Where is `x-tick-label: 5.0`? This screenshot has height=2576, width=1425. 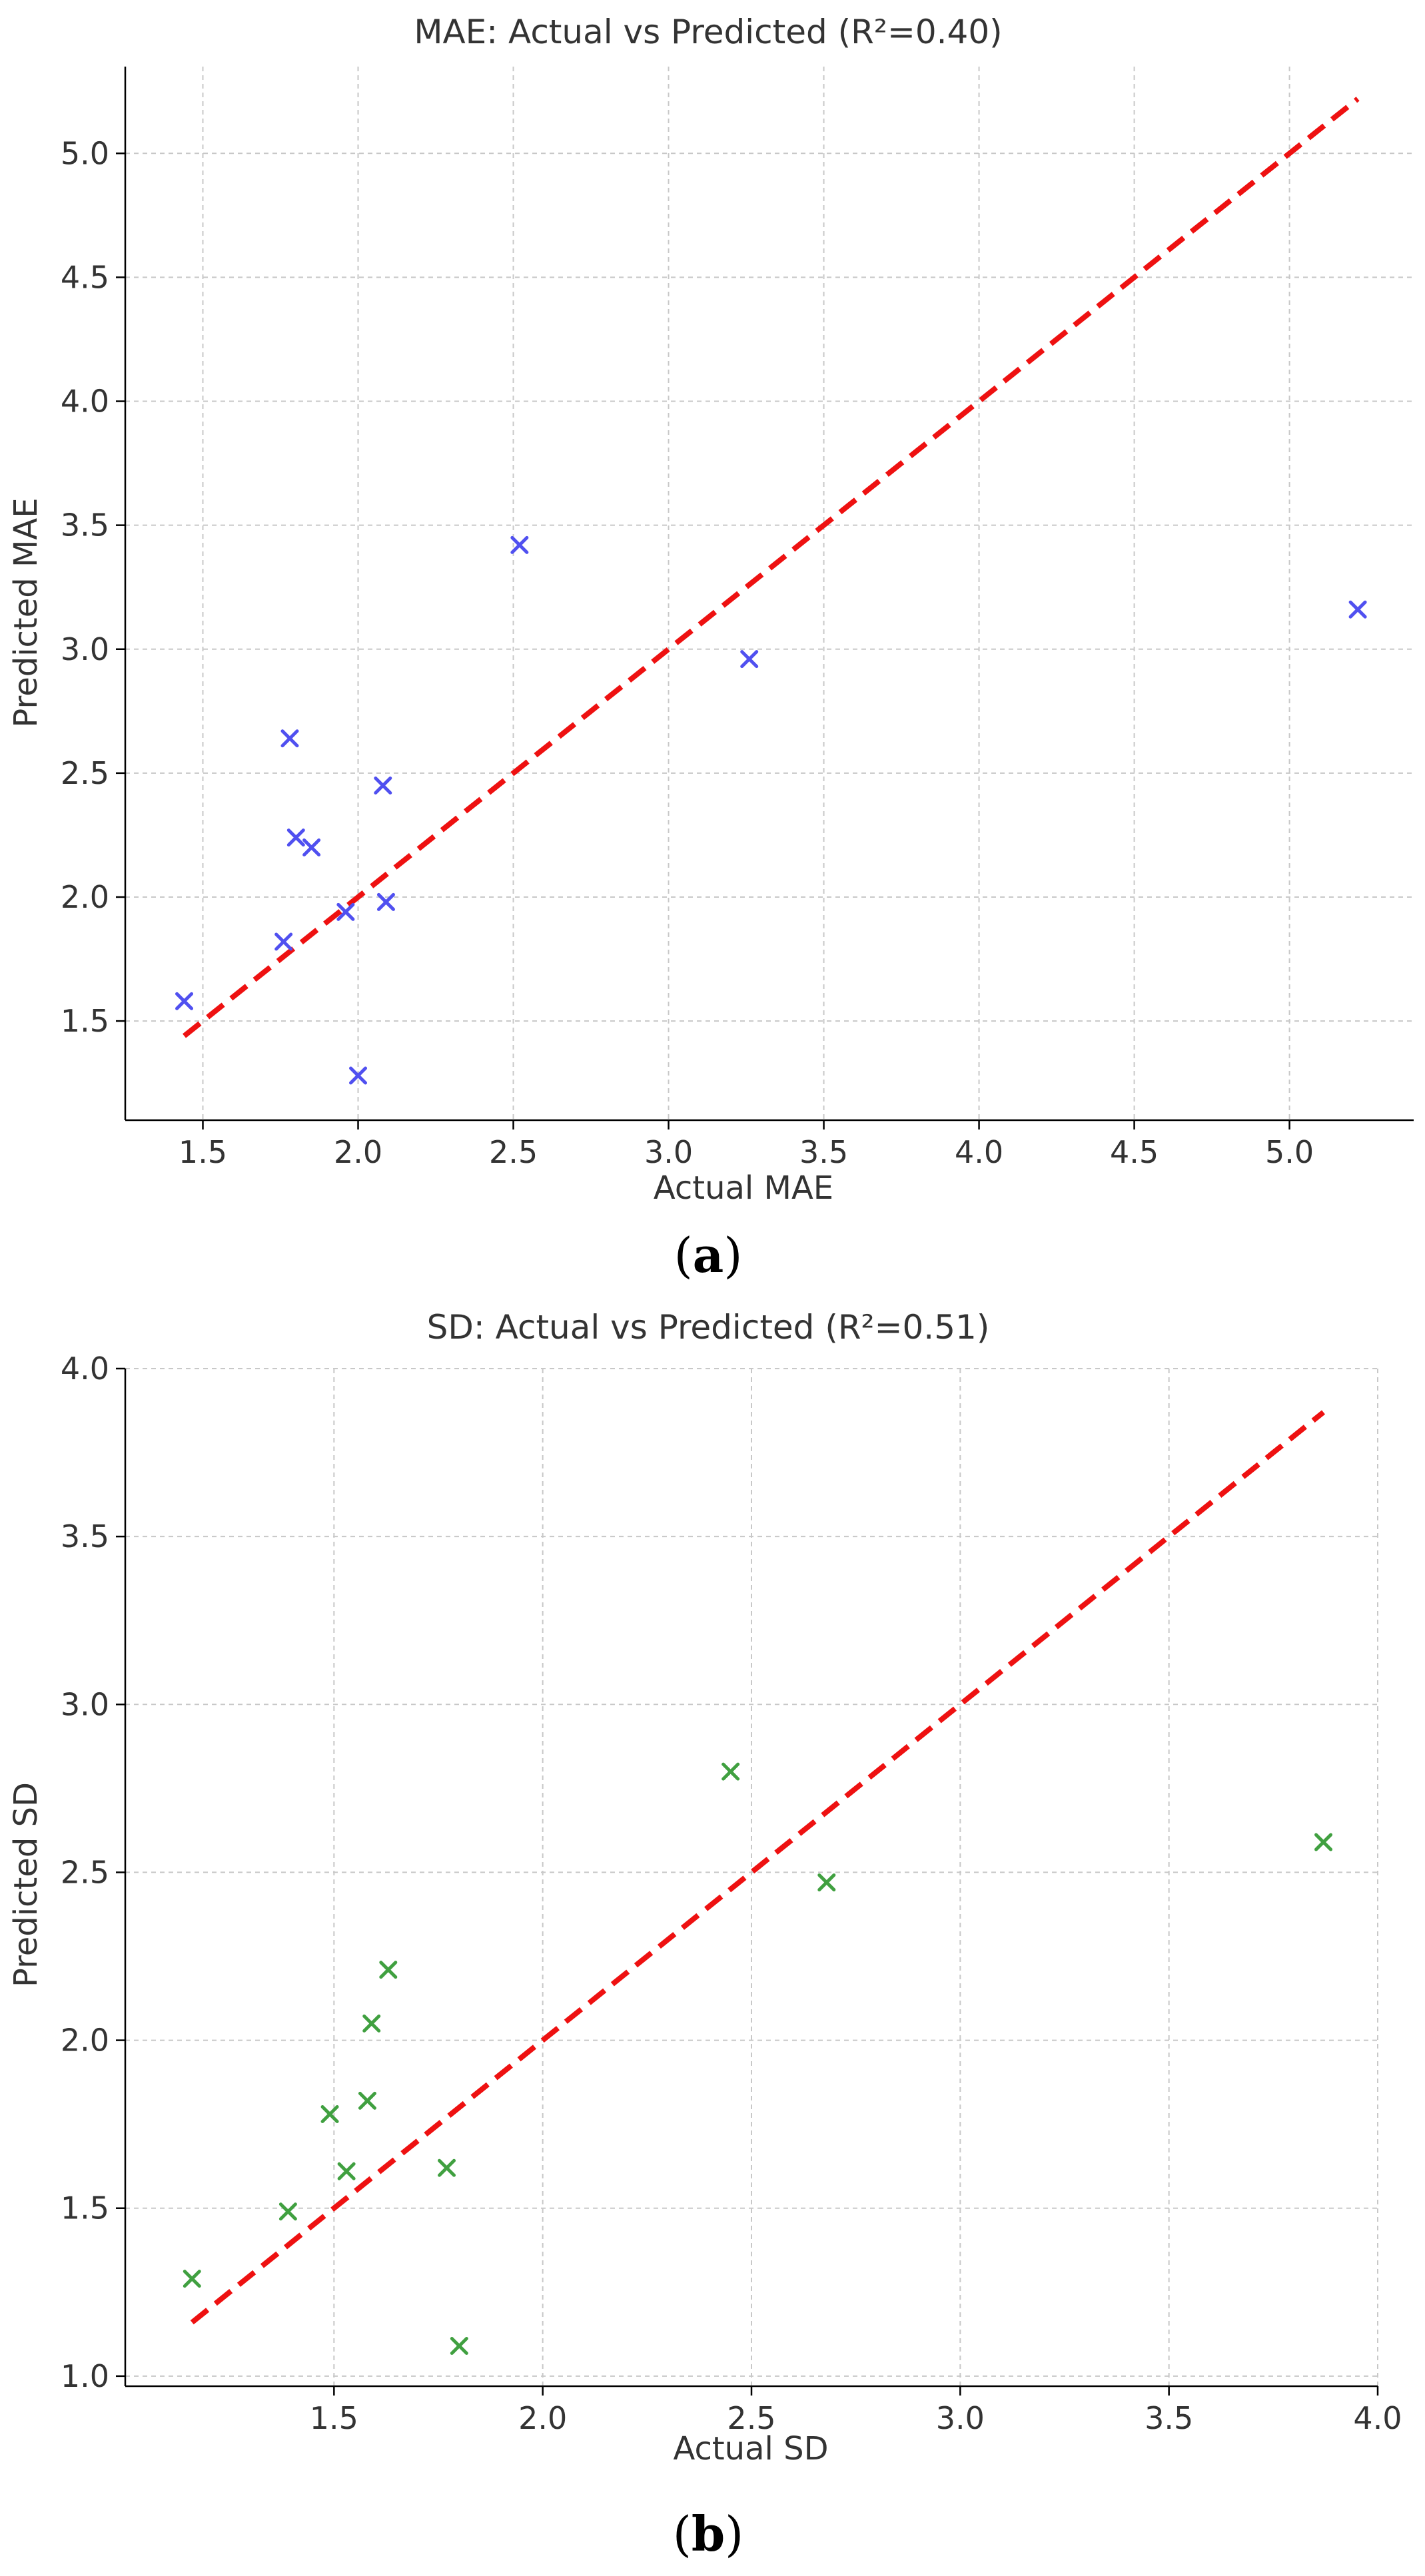 x-tick-label: 5.0 is located at coordinates (1289, 1152).